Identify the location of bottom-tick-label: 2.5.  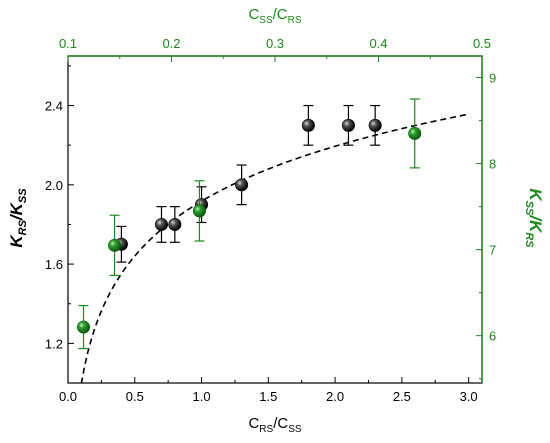
(402, 396).